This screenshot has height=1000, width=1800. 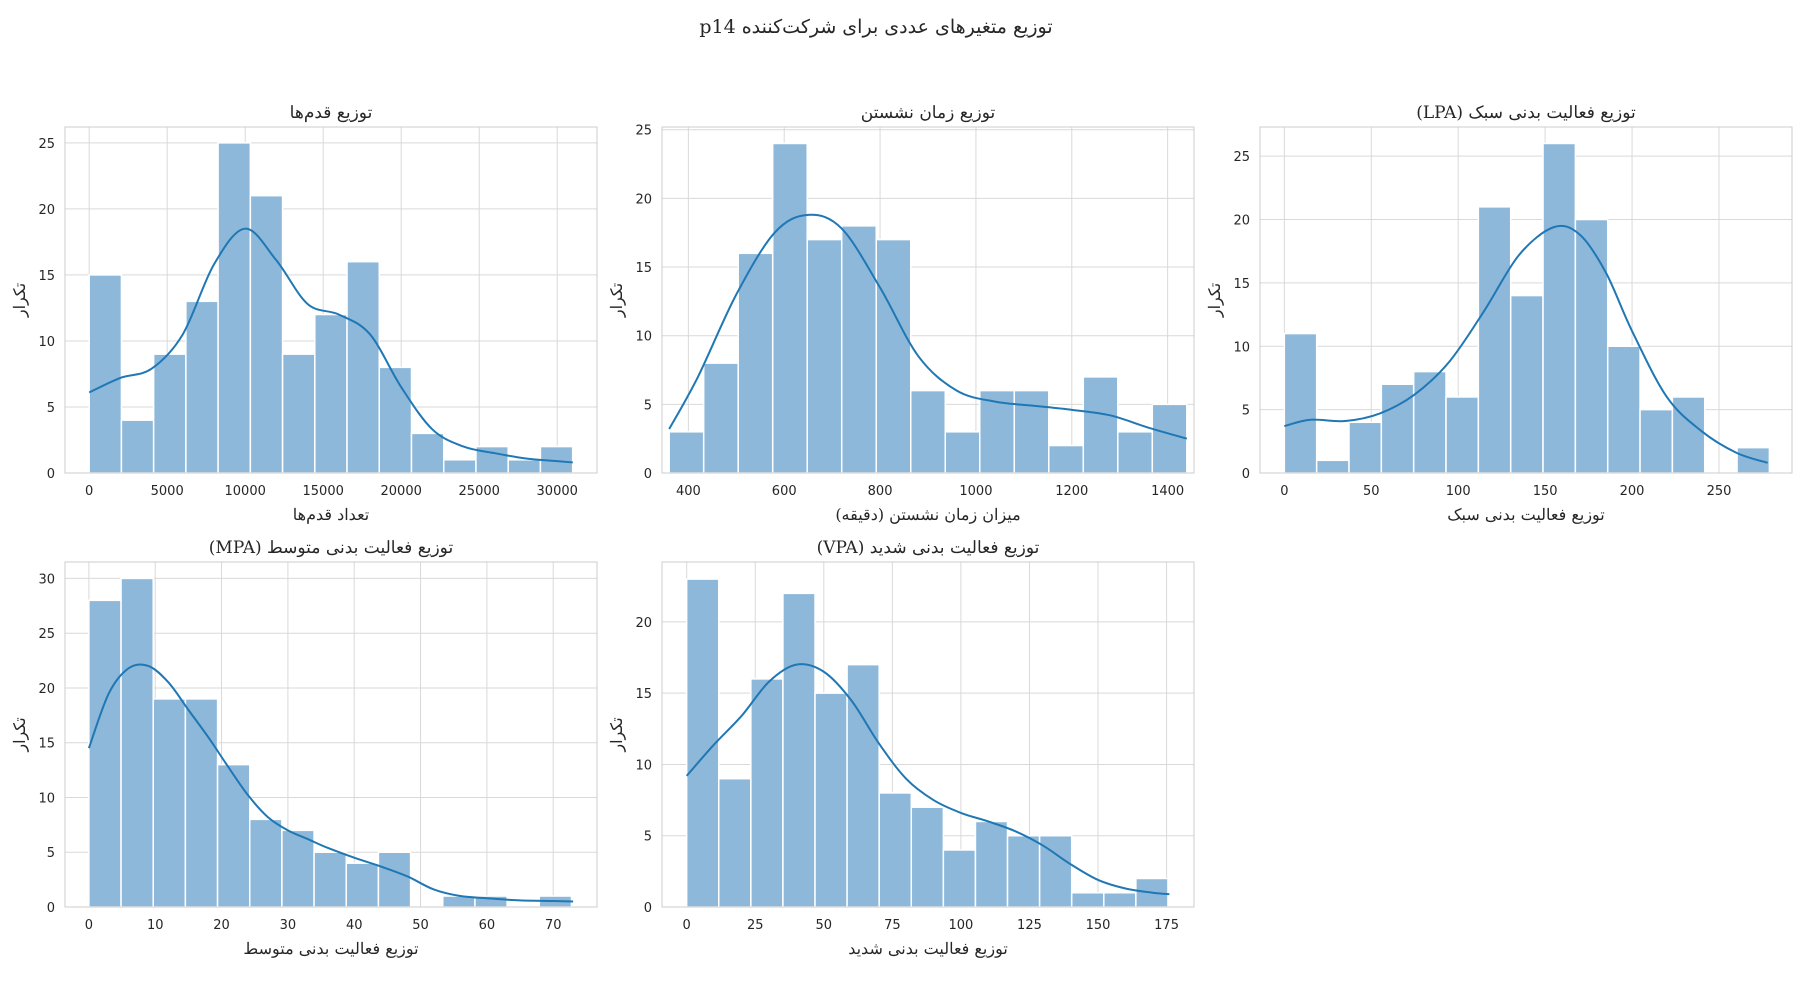 I want to click on x-tick-label: 30, so click(x=288, y=925).